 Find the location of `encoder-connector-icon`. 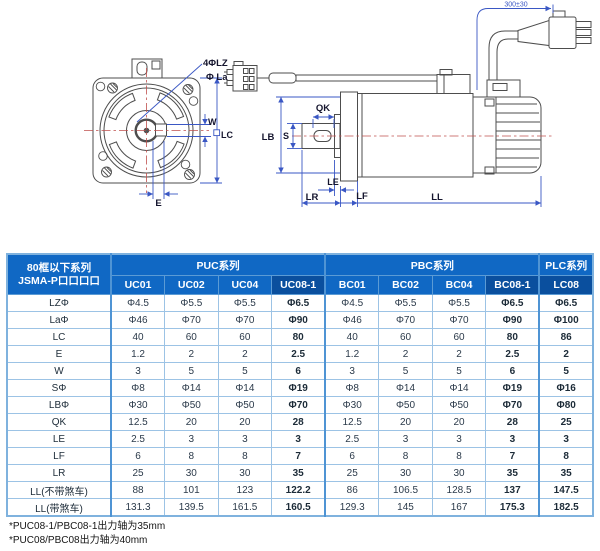

encoder-connector-icon is located at coordinates (241, 76).